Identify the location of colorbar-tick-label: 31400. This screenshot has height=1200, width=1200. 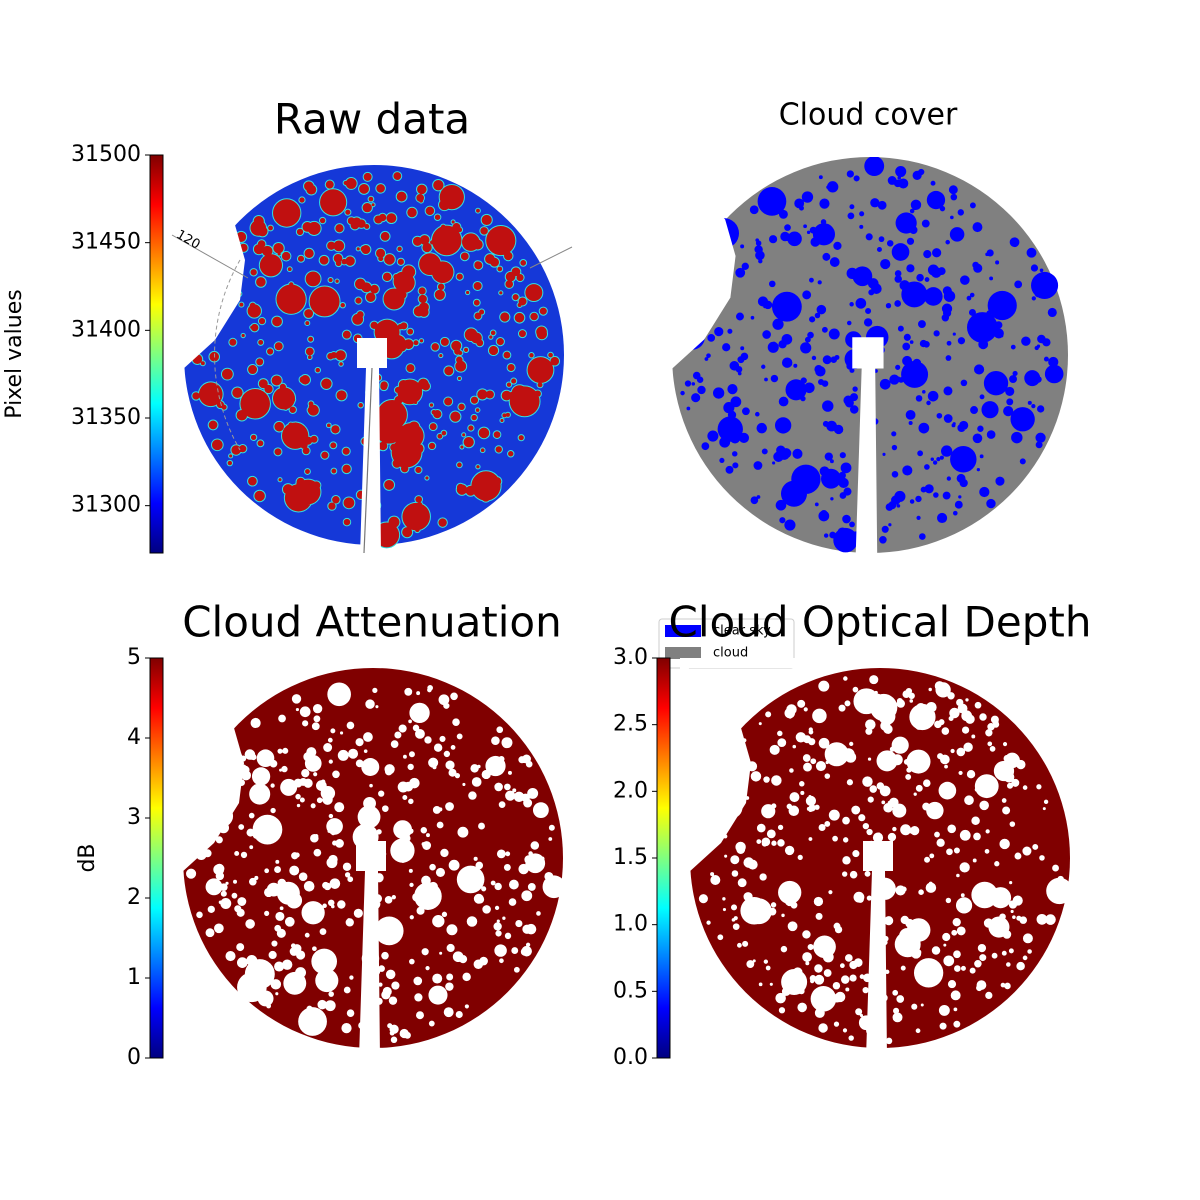
(106, 329).